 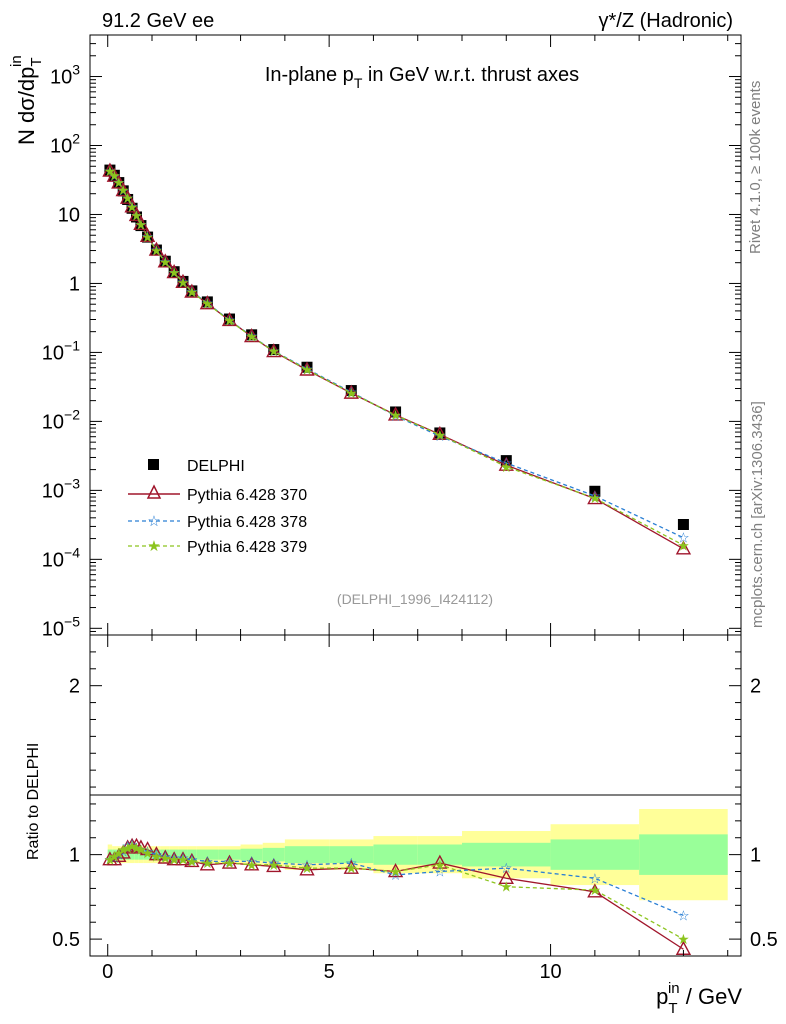 What do you see at coordinates (247, 522) in the screenshot?
I see `legend-label-378: Pythia 6.428 378` at bounding box center [247, 522].